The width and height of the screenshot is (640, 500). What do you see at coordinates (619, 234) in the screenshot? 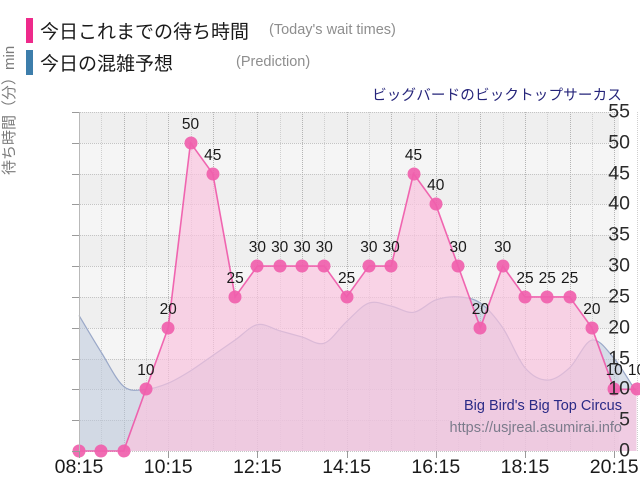
I see `y-tick-label: 35` at bounding box center [619, 234].